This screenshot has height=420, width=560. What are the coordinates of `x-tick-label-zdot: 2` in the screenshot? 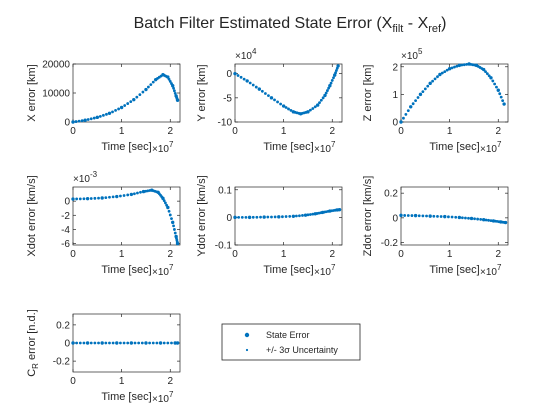 It's located at (498, 254).